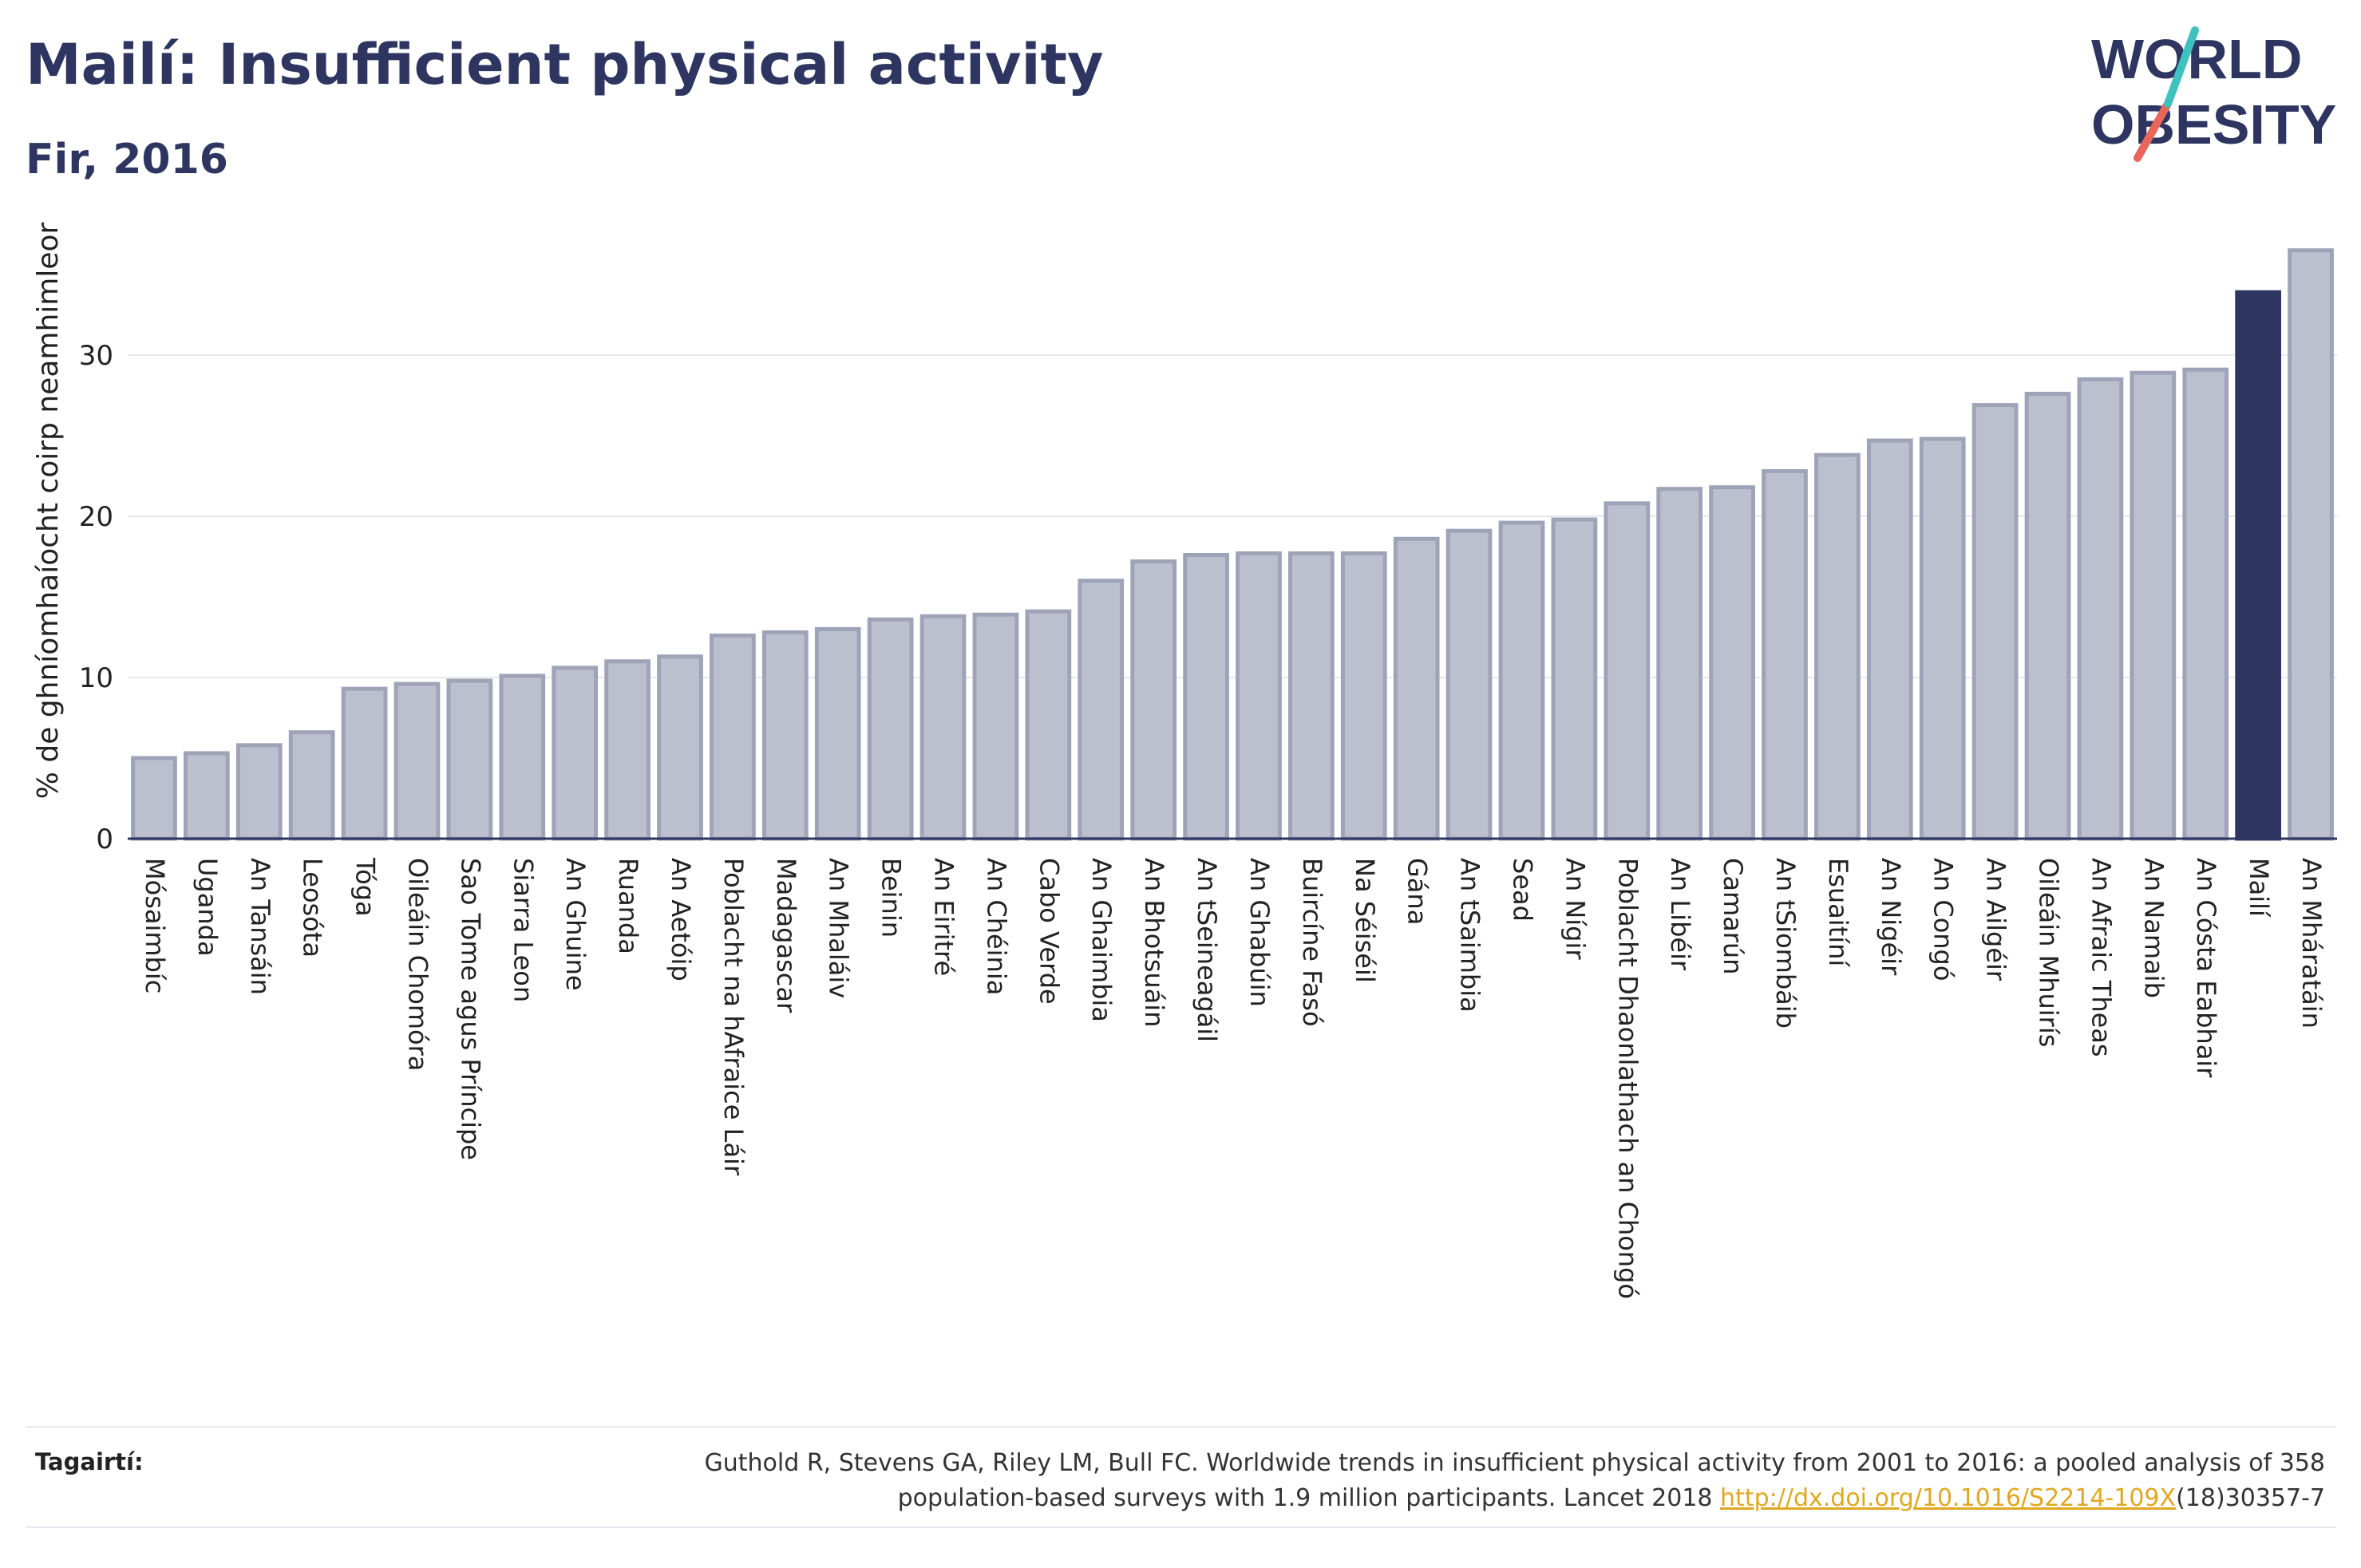 The width and height of the screenshot is (2361, 1568). What do you see at coordinates (628, 906) in the screenshot?
I see `x-tick-label: Ruanda` at bounding box center [628, 906].